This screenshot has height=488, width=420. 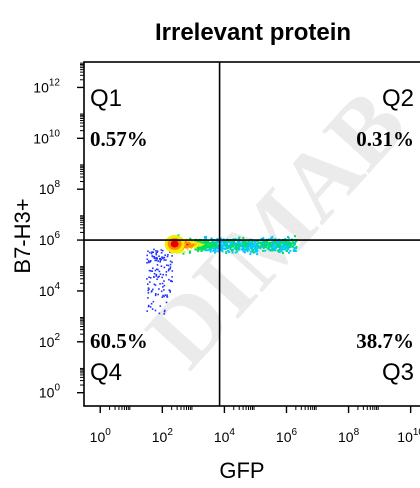 What do you see at coordinates (287, 436) in the screenshot?
I see `x-tick-label: 10⁶` at bounding box center [287, 436].